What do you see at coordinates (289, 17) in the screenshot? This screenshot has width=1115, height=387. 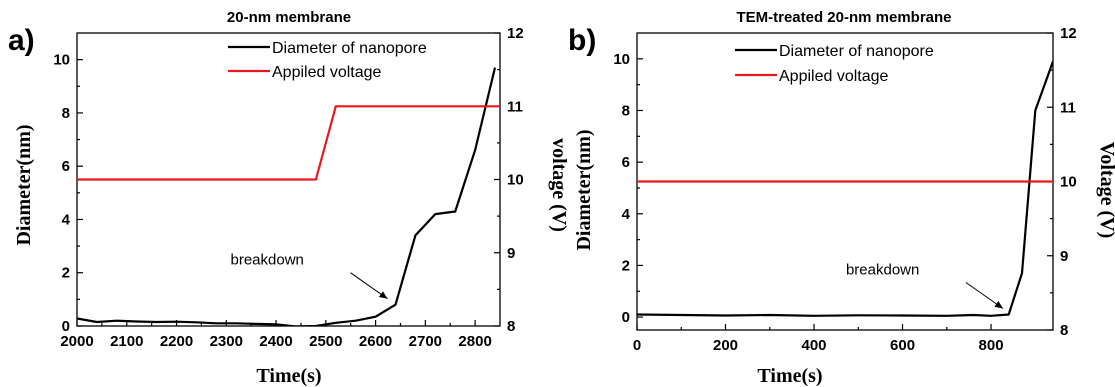 I see `panel-a-title: 20-nm membrane` at bounding box center [289, 17].